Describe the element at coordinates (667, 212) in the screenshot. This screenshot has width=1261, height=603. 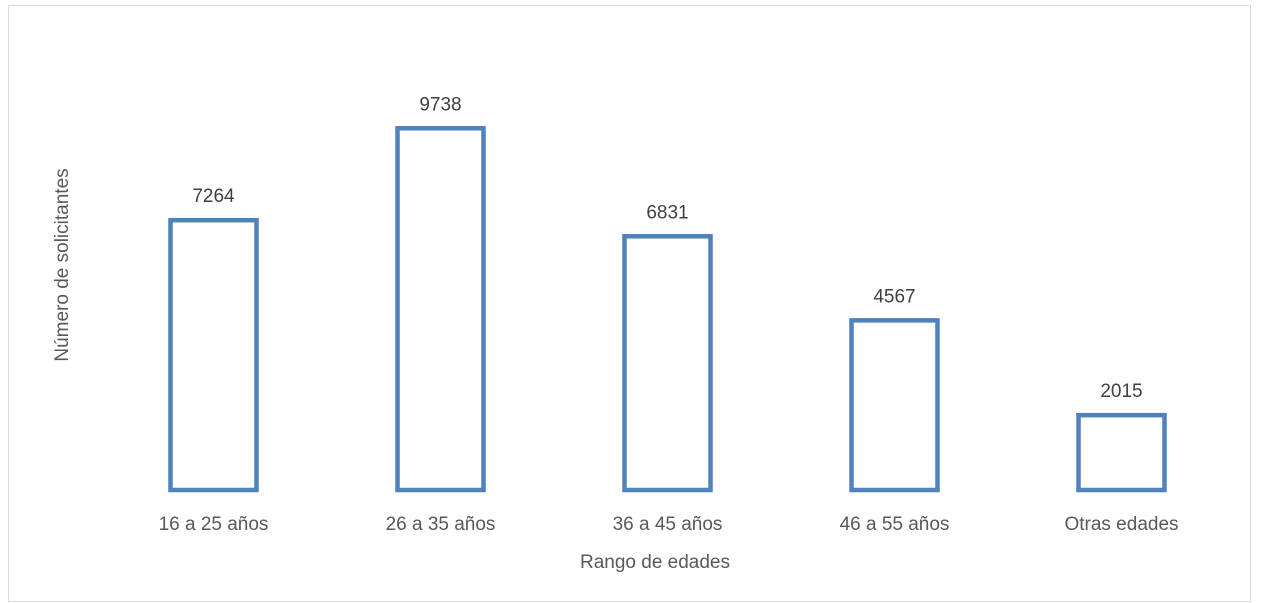
I see `data-label: 6831` at that location.